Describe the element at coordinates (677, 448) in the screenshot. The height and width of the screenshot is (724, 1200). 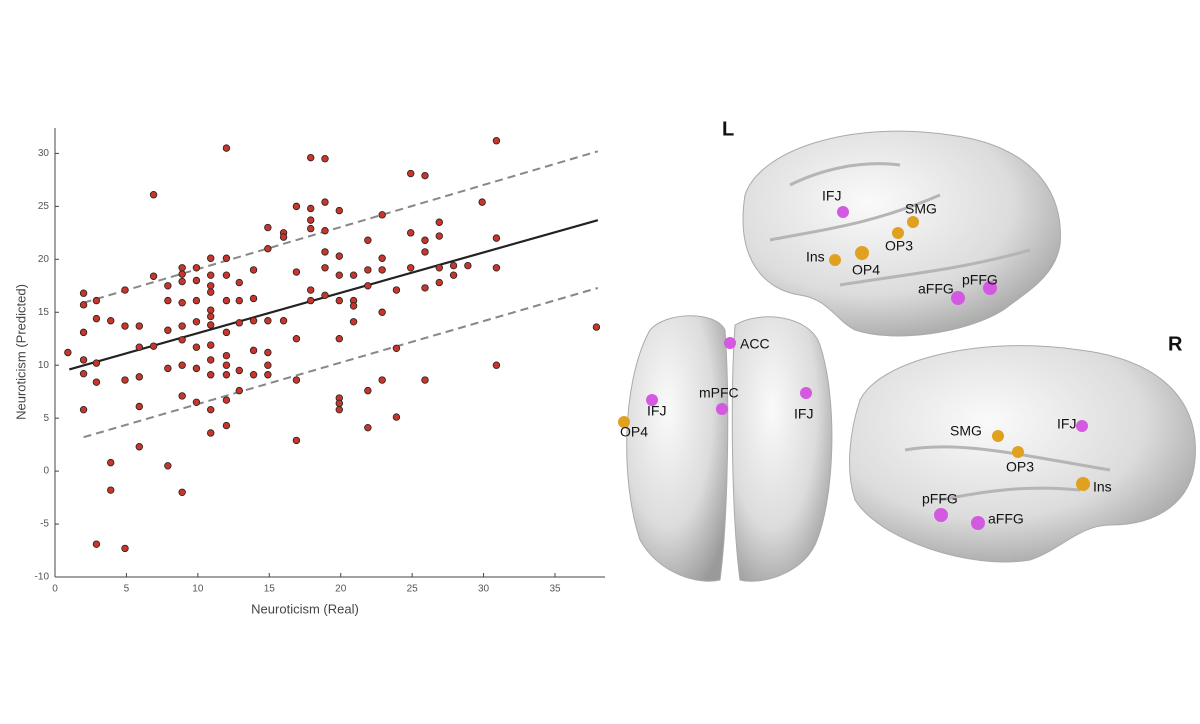
I see `brain-top-left` at that location.